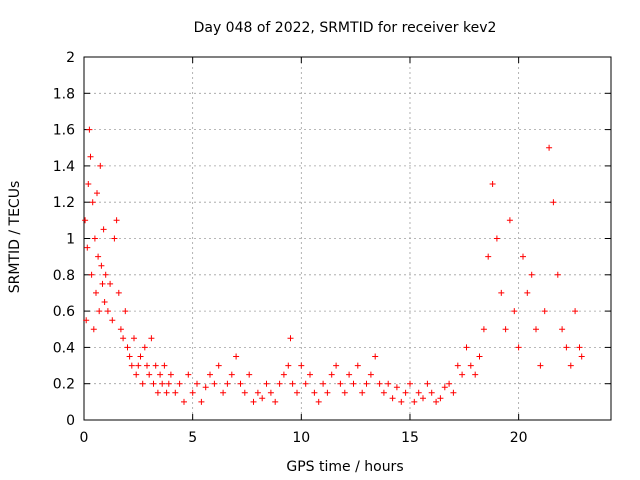 The height and width of the screenshot is (480, 640). Describe the element at coordinates (64, 94) in the screenshot. I see `y-tick-label: 1.8` at that location.